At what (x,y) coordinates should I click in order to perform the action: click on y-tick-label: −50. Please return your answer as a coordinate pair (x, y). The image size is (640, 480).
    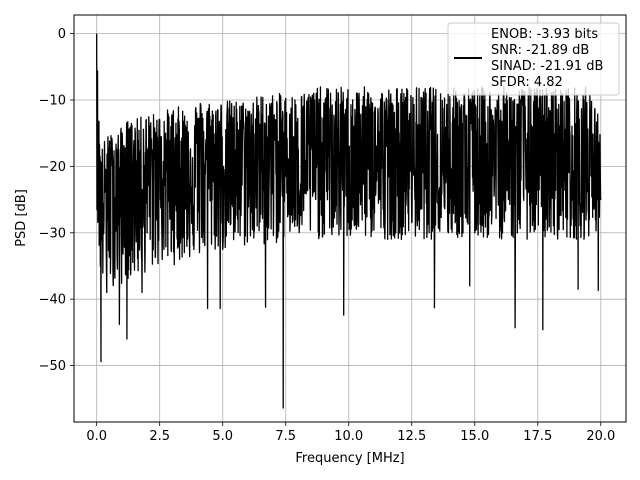
    Looking at the image, I should click on (52, 366).